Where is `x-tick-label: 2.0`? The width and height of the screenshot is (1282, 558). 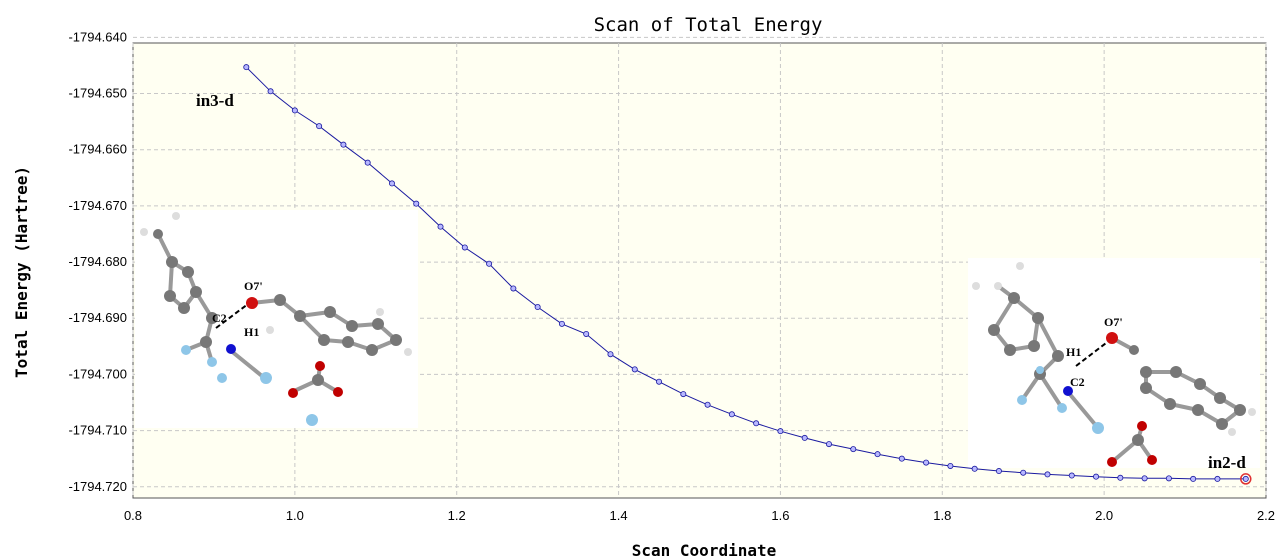
x-tick-label: 2.0 is located at coordinates (1104, 515).